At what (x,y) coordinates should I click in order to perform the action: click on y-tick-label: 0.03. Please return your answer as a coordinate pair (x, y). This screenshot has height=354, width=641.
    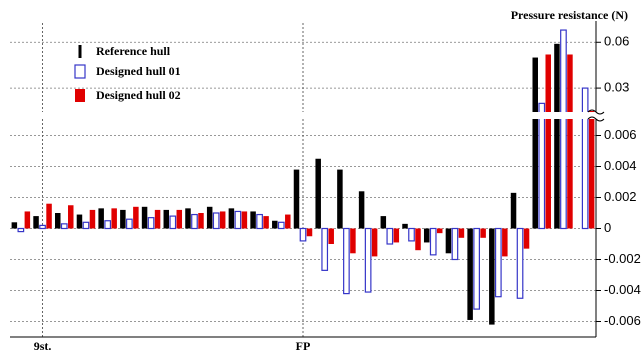
    Looking at the image, I should click on (616, 87).